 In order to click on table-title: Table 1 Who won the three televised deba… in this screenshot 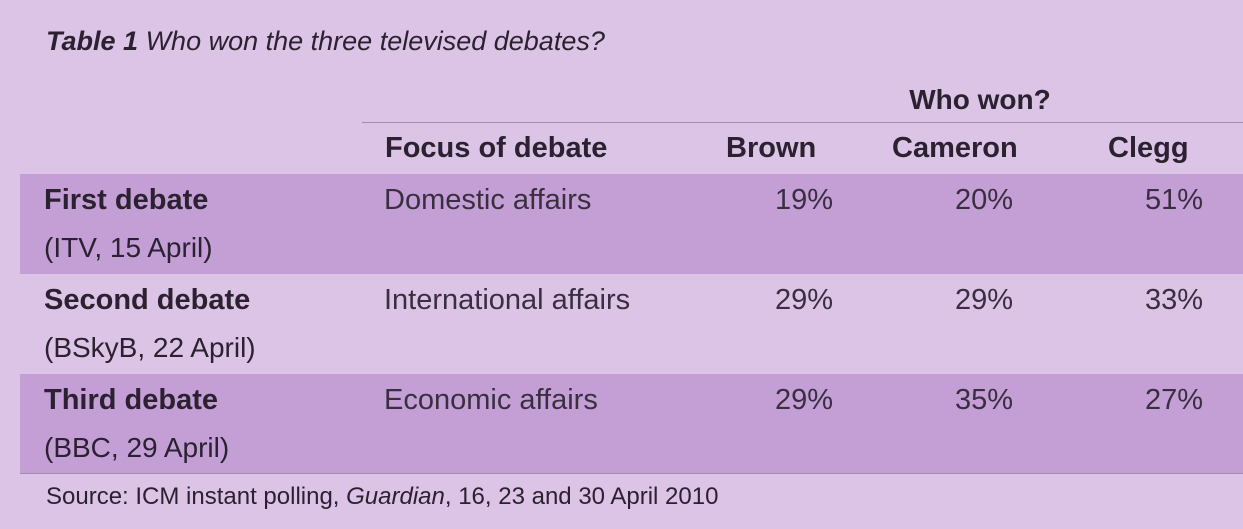, I will do `click(325, 41)`.